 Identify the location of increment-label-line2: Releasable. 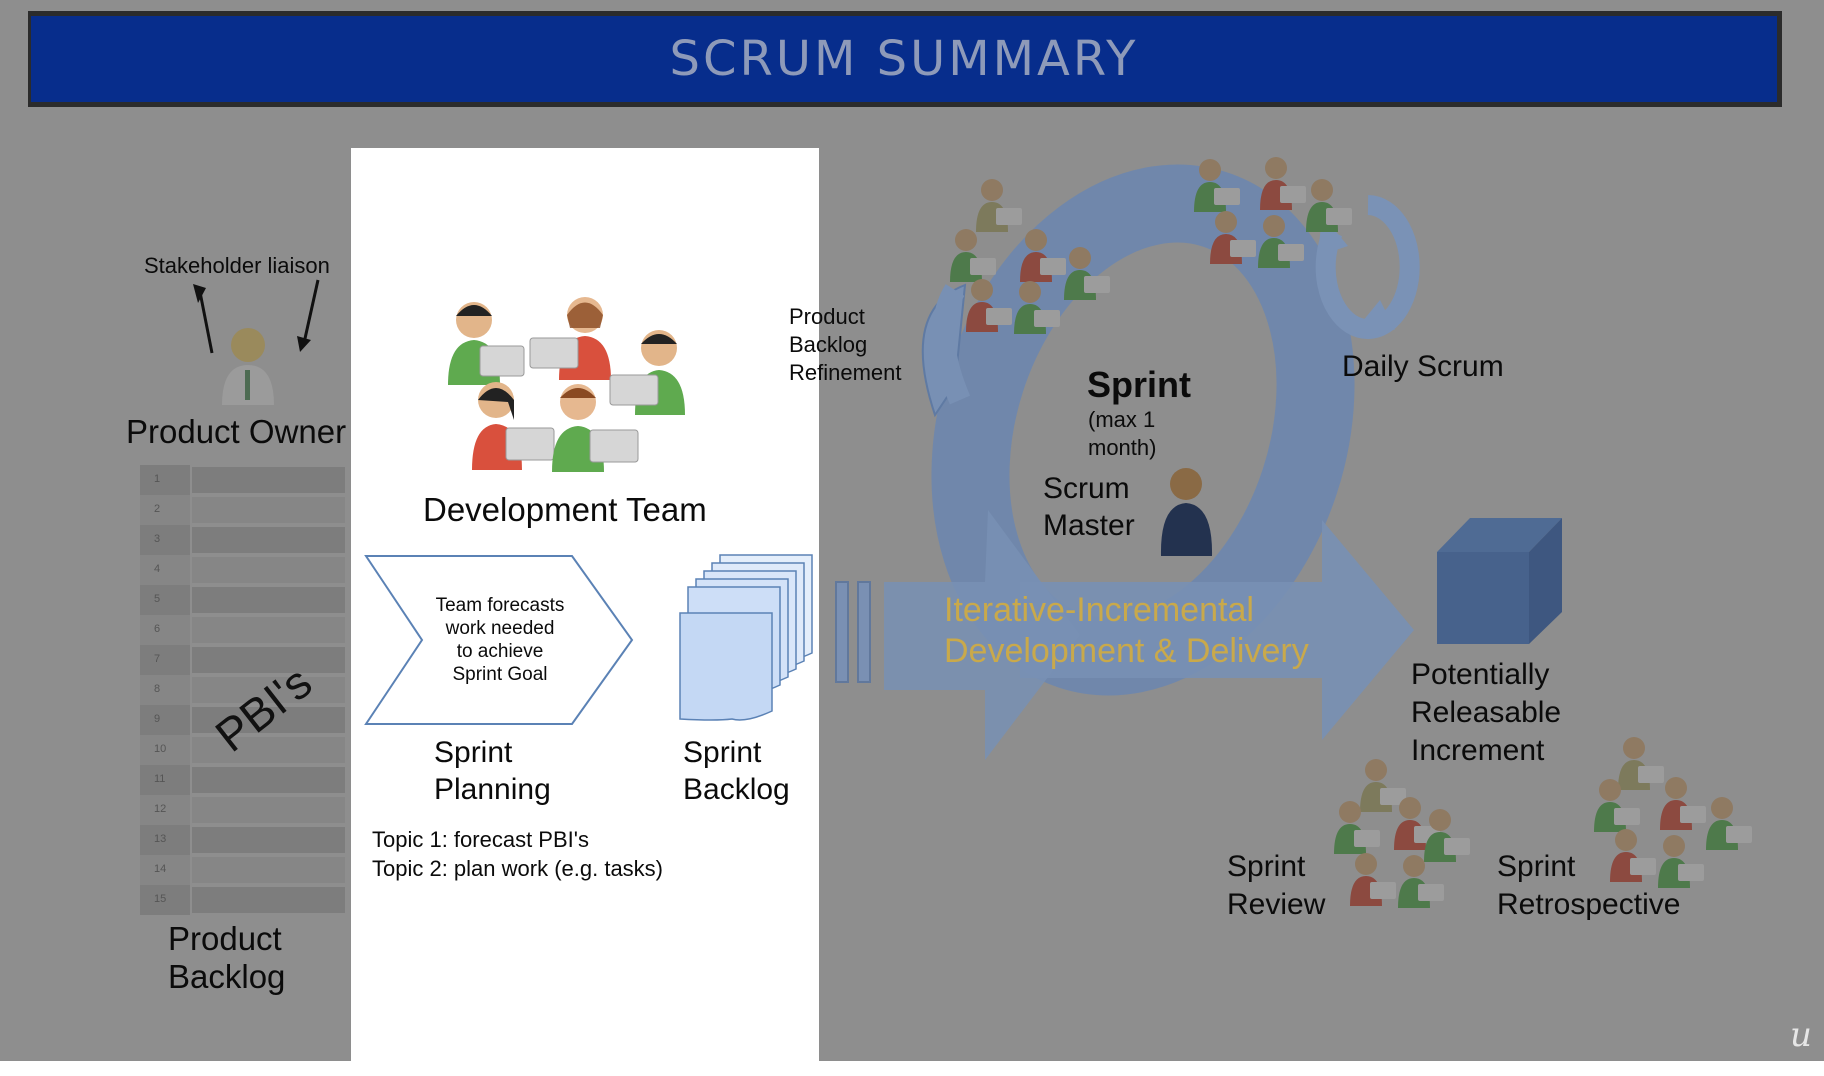
(1486, 712).